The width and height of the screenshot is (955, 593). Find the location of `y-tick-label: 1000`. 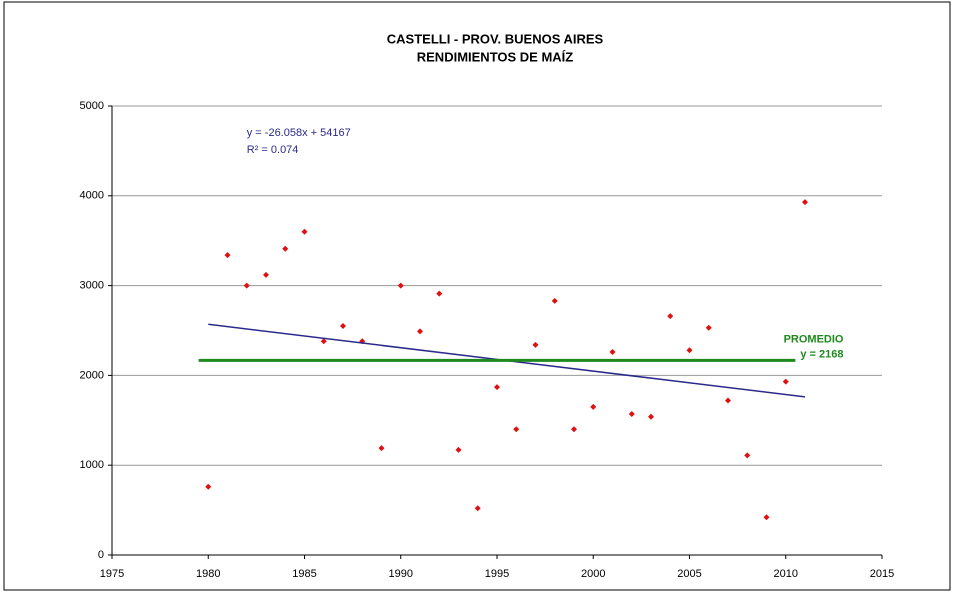

y-tick-label: 1000 is located at coordinates (92, 465).